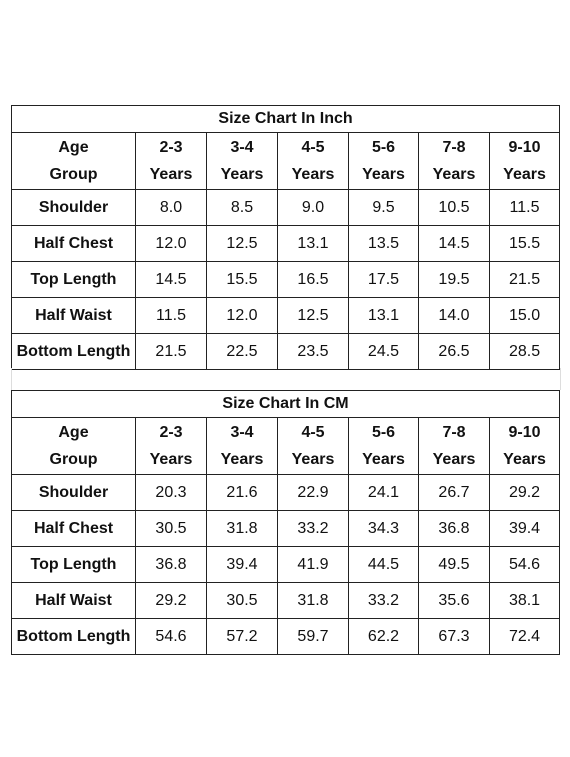 This screenshot has width=570, height=757. What do you see at coordinates (383, 207) in the screenshot?
I see `cell: 9.5` at bounding box center [383, 207].